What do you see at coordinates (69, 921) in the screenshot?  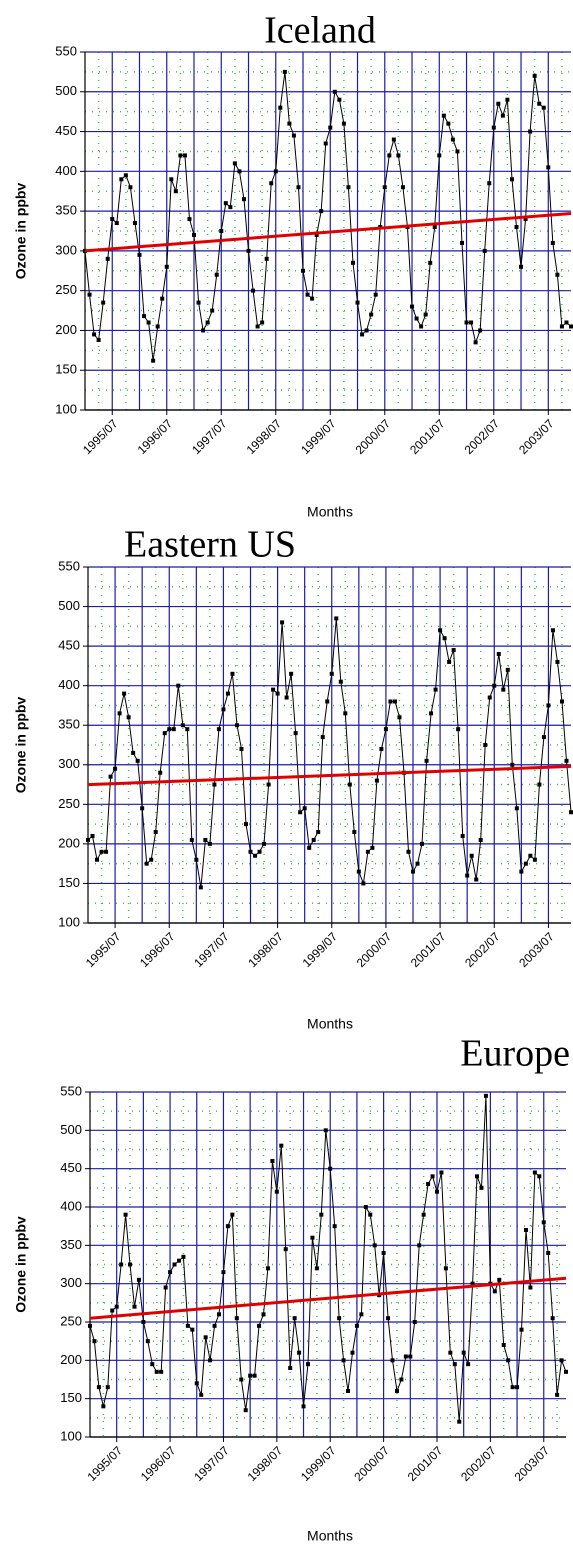 I see `y-tick-label: 100` at bounding box center [69, 921].